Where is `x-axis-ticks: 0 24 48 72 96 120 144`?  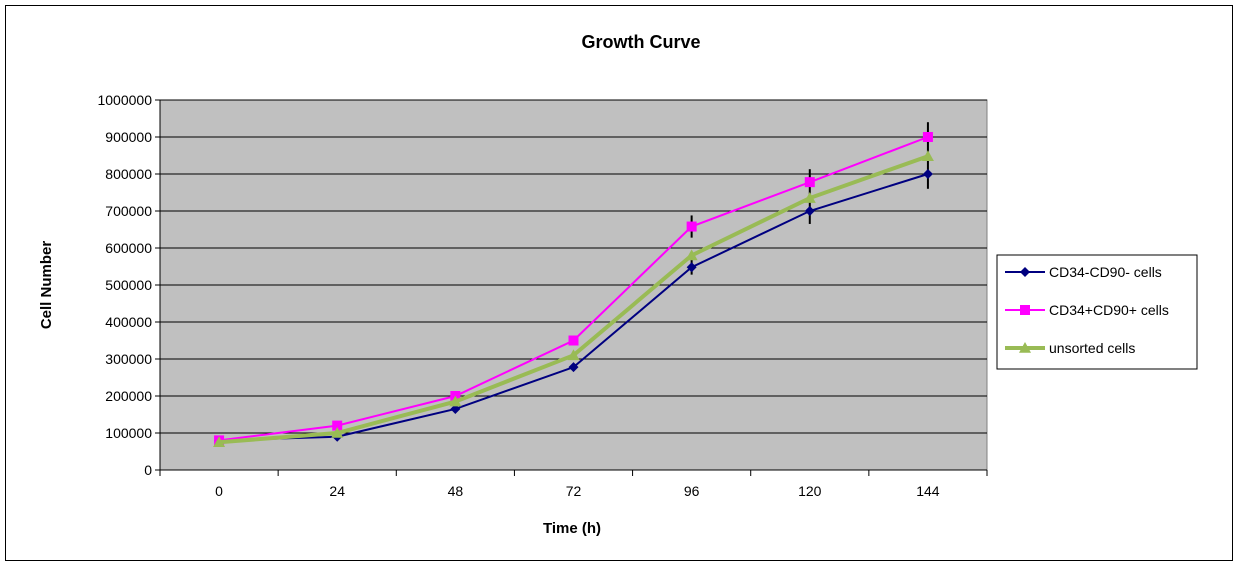 x-axis-ticks: 0 24 48 72 96 120 144 is located at coordinates (573, 484).